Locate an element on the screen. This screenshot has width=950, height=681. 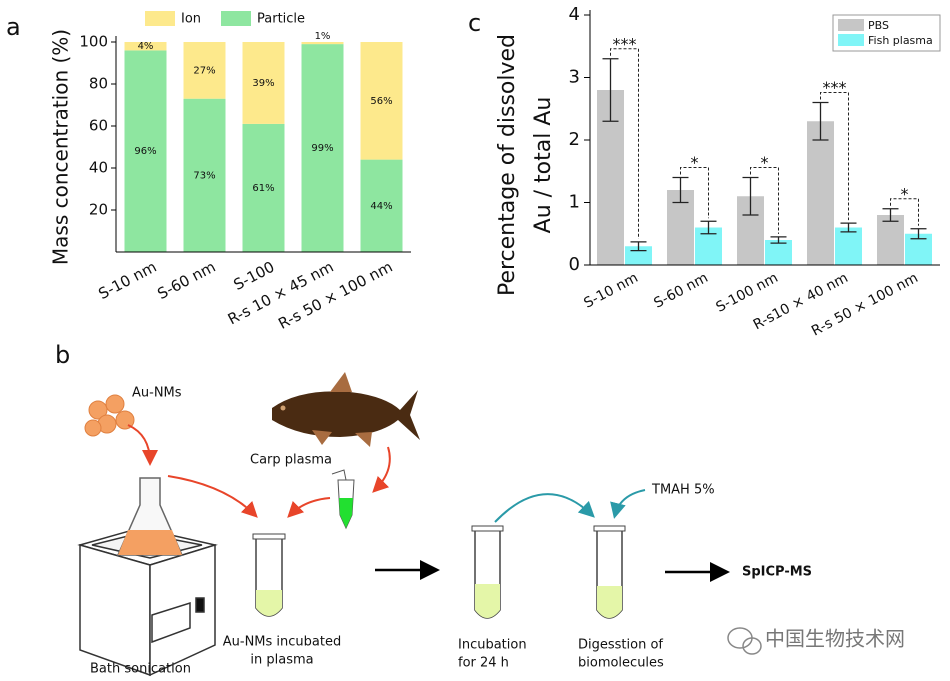
legend-label: Ion is located at coordinates (191, 19).